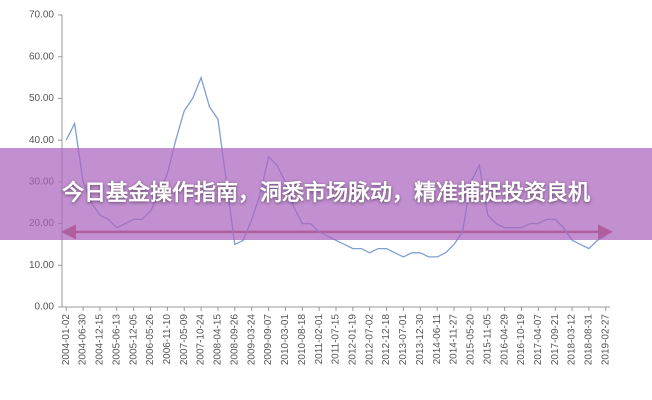 This screenshot has width=652, height=400. What do you see at coordinates (521, 340) in the screenshot?
I see `x-tick-label: 2016-10-19` at bounding box center [521, 340].